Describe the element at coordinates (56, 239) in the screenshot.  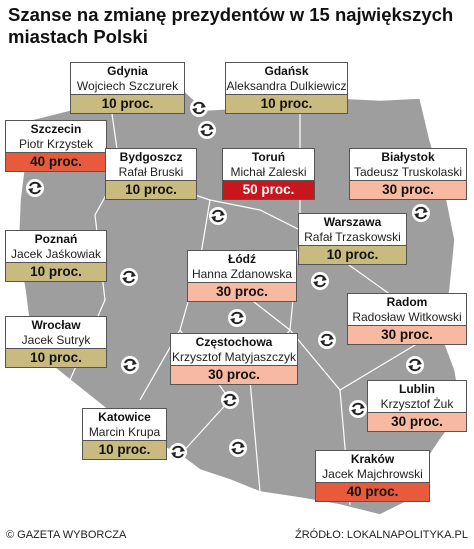
I see `city-name: Poznań` at that location.